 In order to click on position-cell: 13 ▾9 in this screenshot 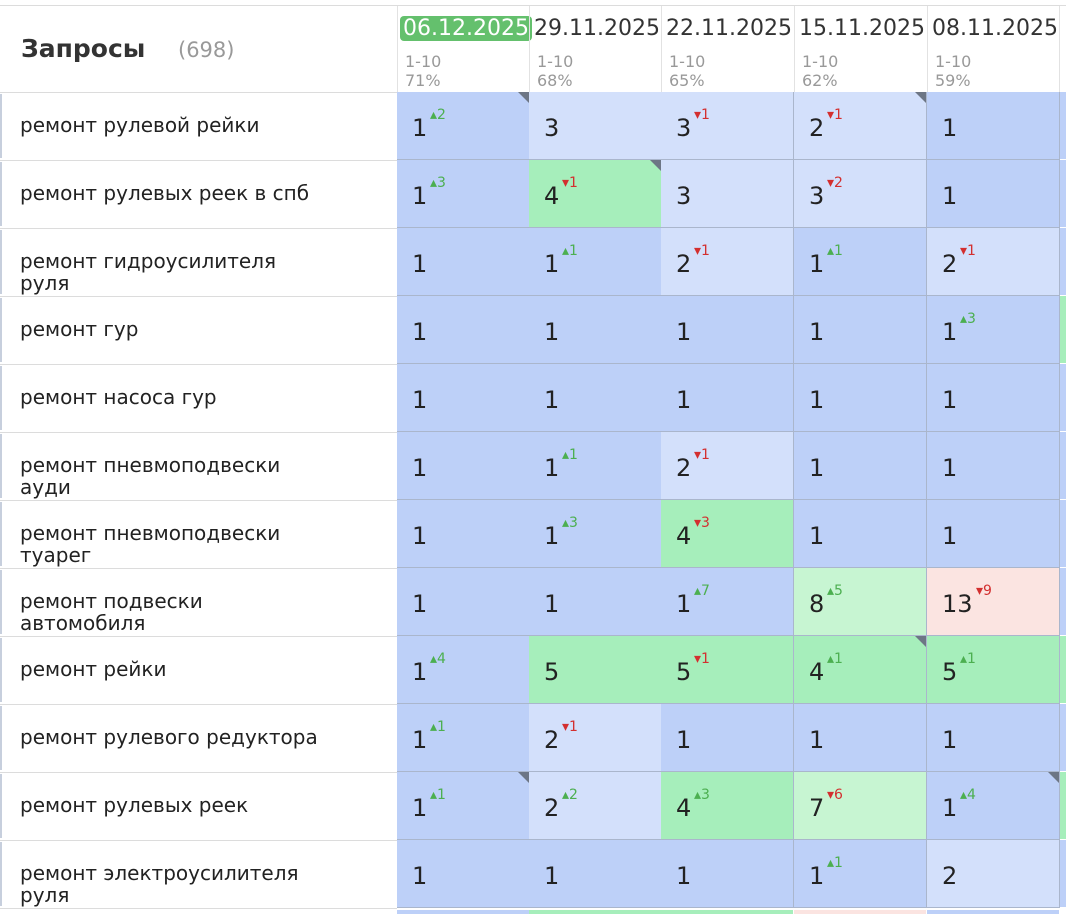, I will do `click(993, 602)`.